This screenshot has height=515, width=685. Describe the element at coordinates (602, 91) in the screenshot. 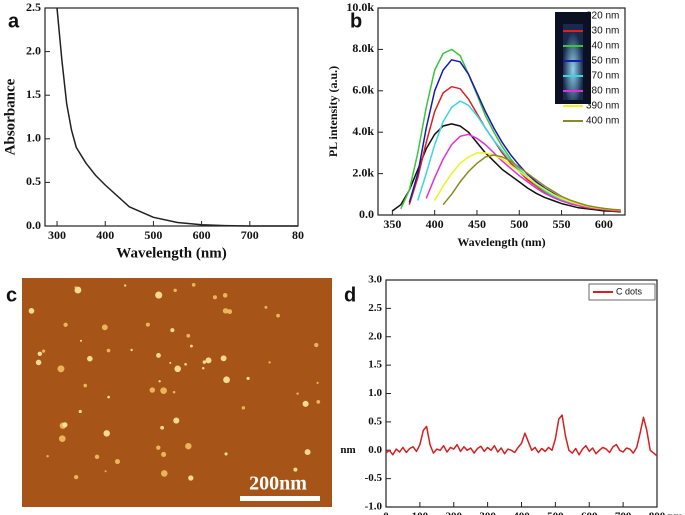

I see `legend-label: 380 nm` at that location.